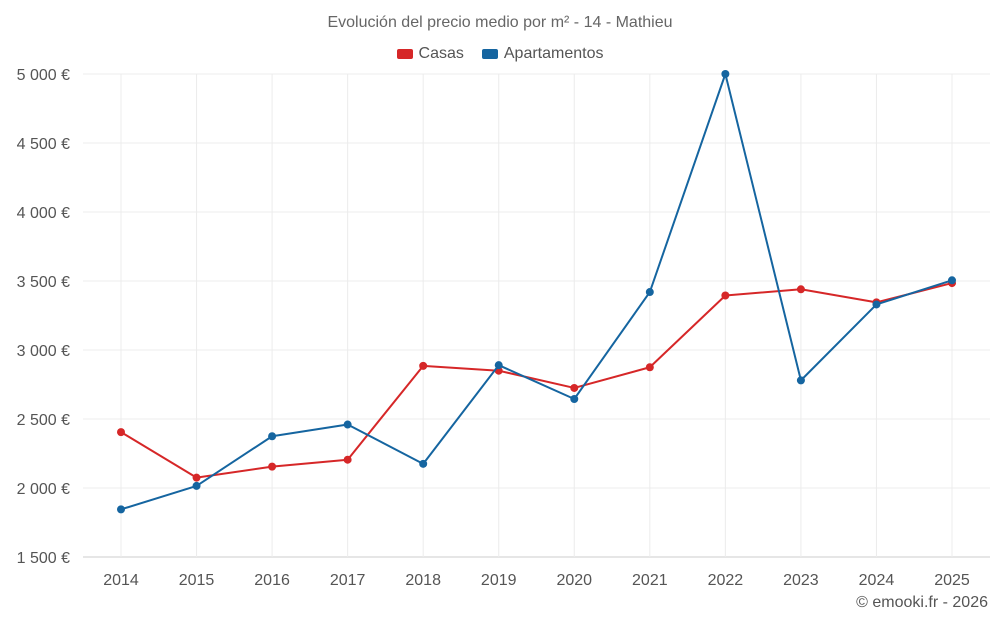  I want to click on legend-item-casas: Casas, so click(430, 54).